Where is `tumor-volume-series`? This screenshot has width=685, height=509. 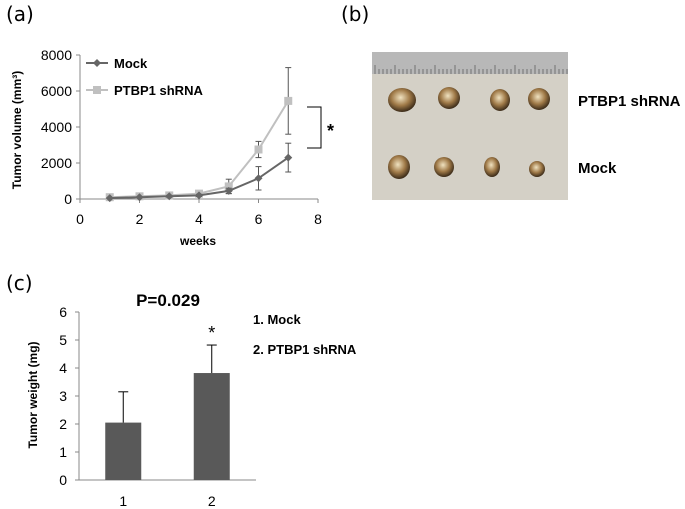
tumor-volume-series is located at coordinates (199, 135).